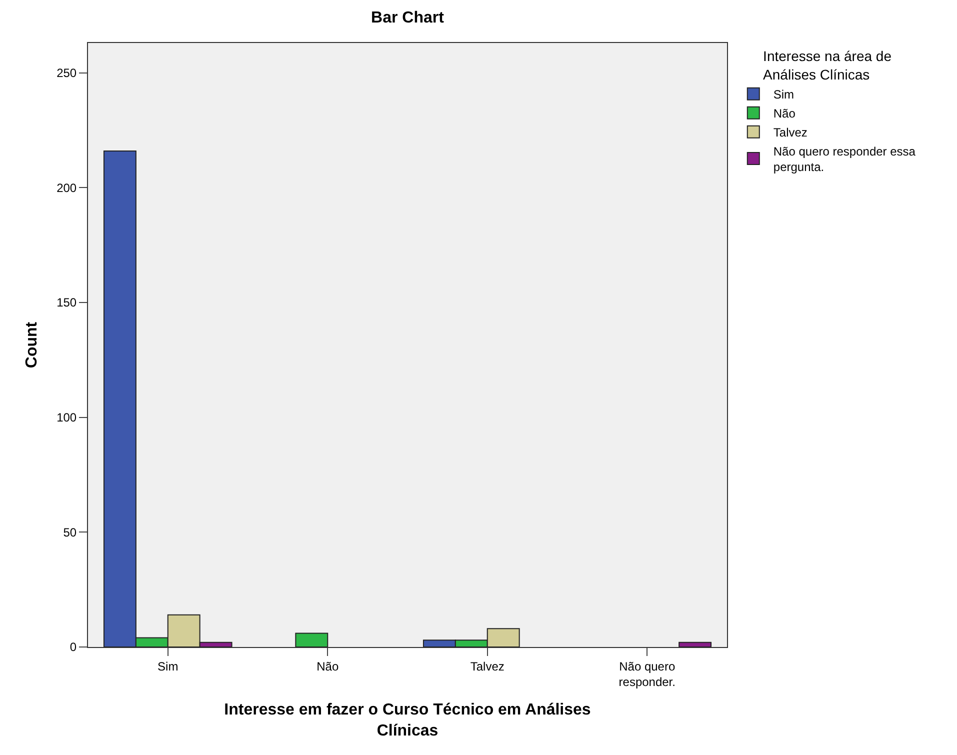  I want to click on x-tick-label: Talvez, so click(487, 666).